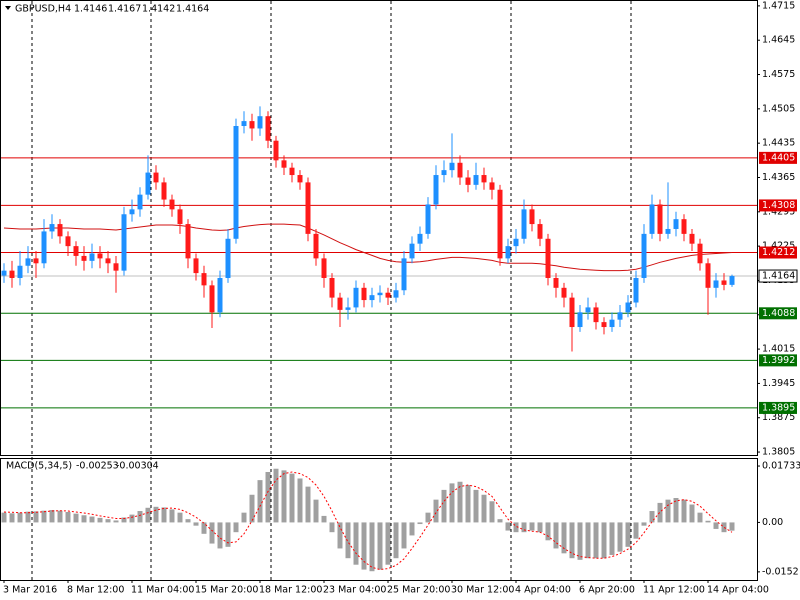 The height and width of the screenshot is (600, 800). Describe the element at coordinates (30, 590) in the screenshot. I see `x-tick-label: 3 Mar 2016` at that location.